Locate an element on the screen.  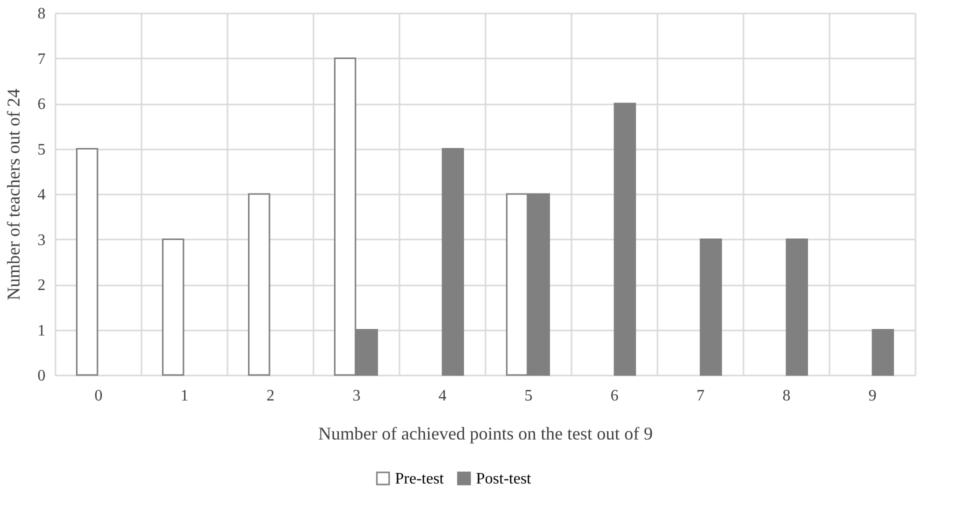
x-tick-label: 9 is located at coordinates (872, 396).